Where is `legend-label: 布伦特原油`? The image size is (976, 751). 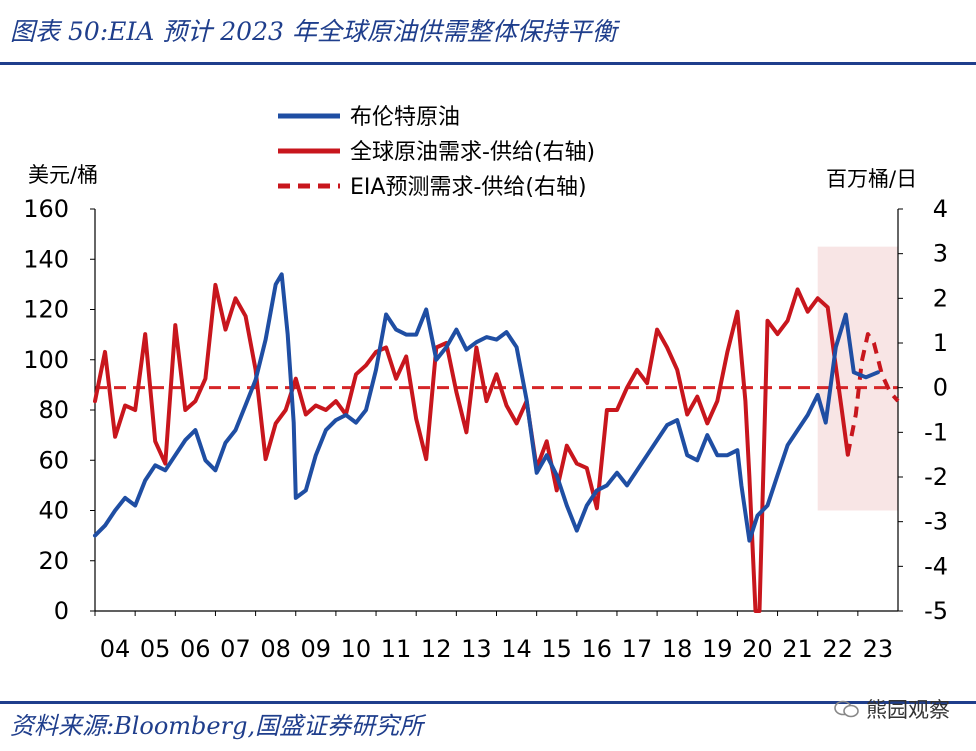 legend-label: 布伦特原油 is located at coordinates (405, 117).